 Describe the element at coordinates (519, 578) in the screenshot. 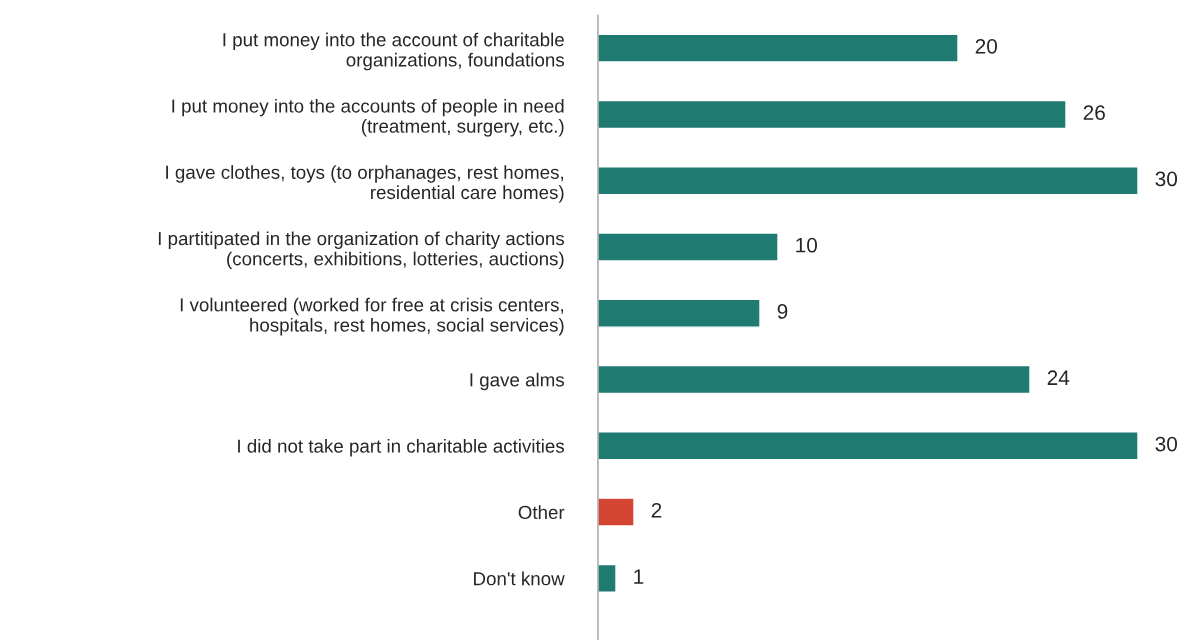

I see `y-tick-label: Don't know` at that location.